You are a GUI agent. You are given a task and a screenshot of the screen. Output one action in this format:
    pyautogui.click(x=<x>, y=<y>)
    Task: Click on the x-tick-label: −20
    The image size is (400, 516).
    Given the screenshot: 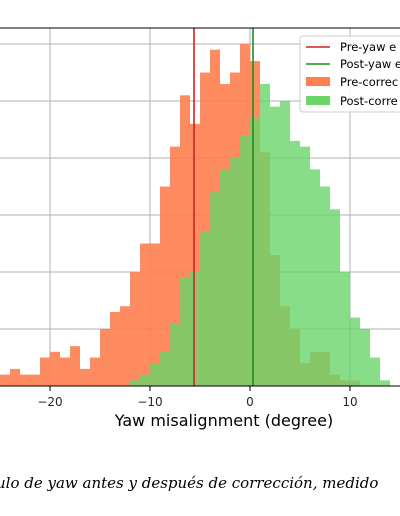 What is the action you would take?
    pyautogui.click(x=49, y=402)
    